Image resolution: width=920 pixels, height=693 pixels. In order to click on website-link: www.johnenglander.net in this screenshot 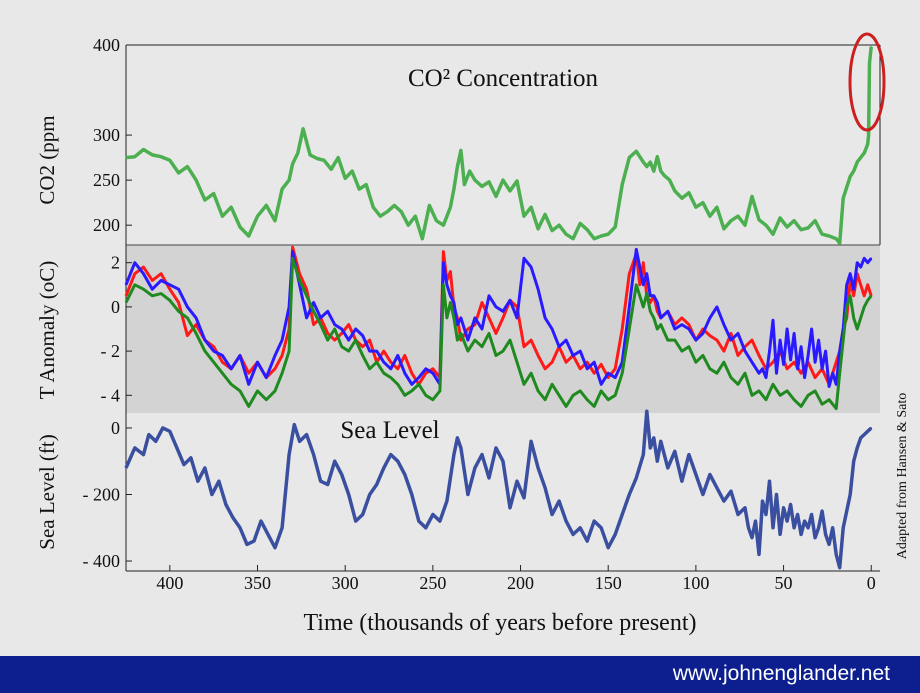, I will do `click(781, 673)`.